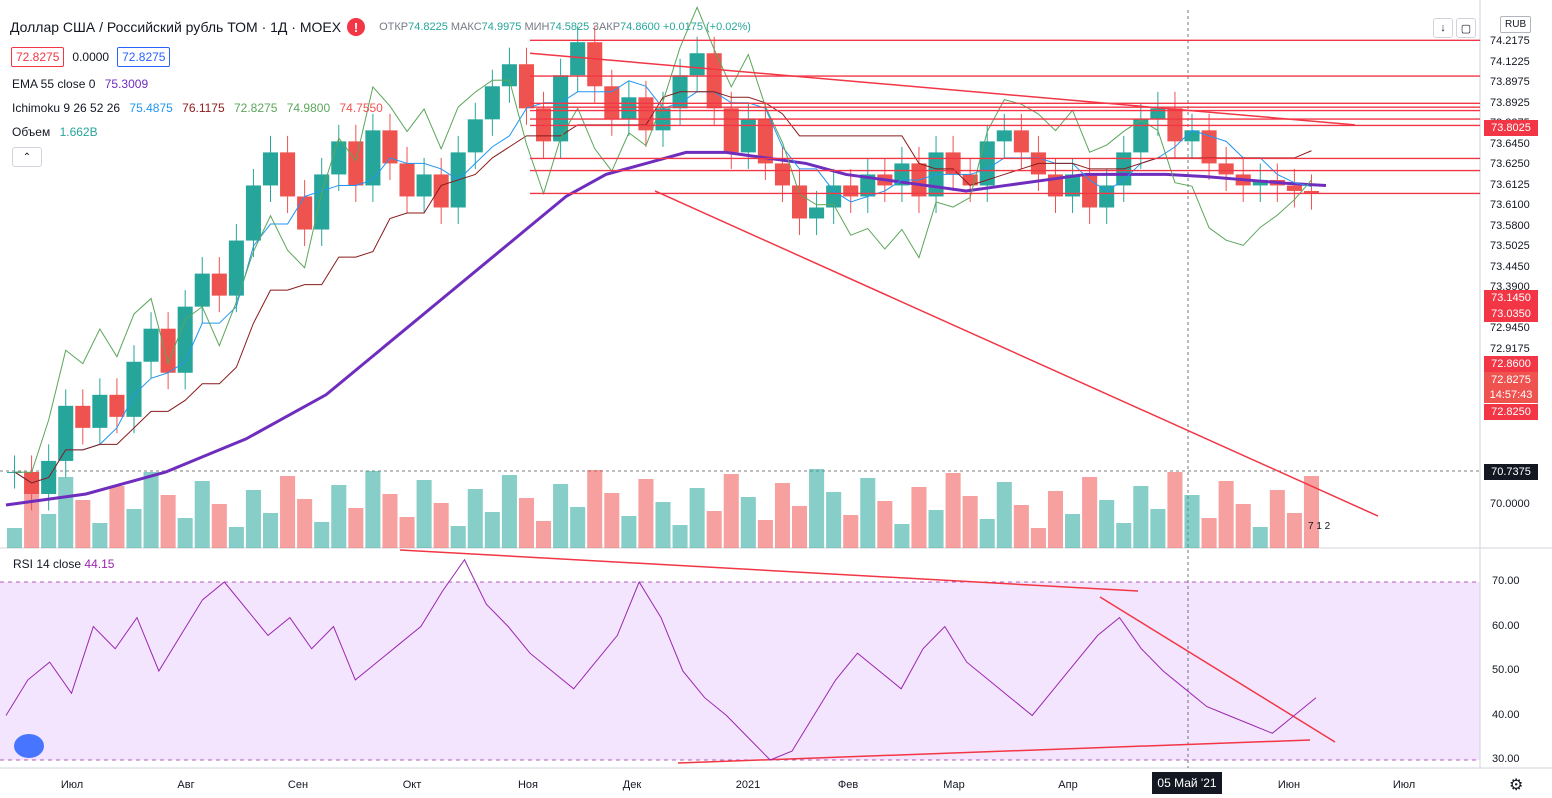  What do you see at coordinates (58, 132) in the screenshot?
I see `volume-legend: Объем 1.662B` at bounding box center [58, 132].